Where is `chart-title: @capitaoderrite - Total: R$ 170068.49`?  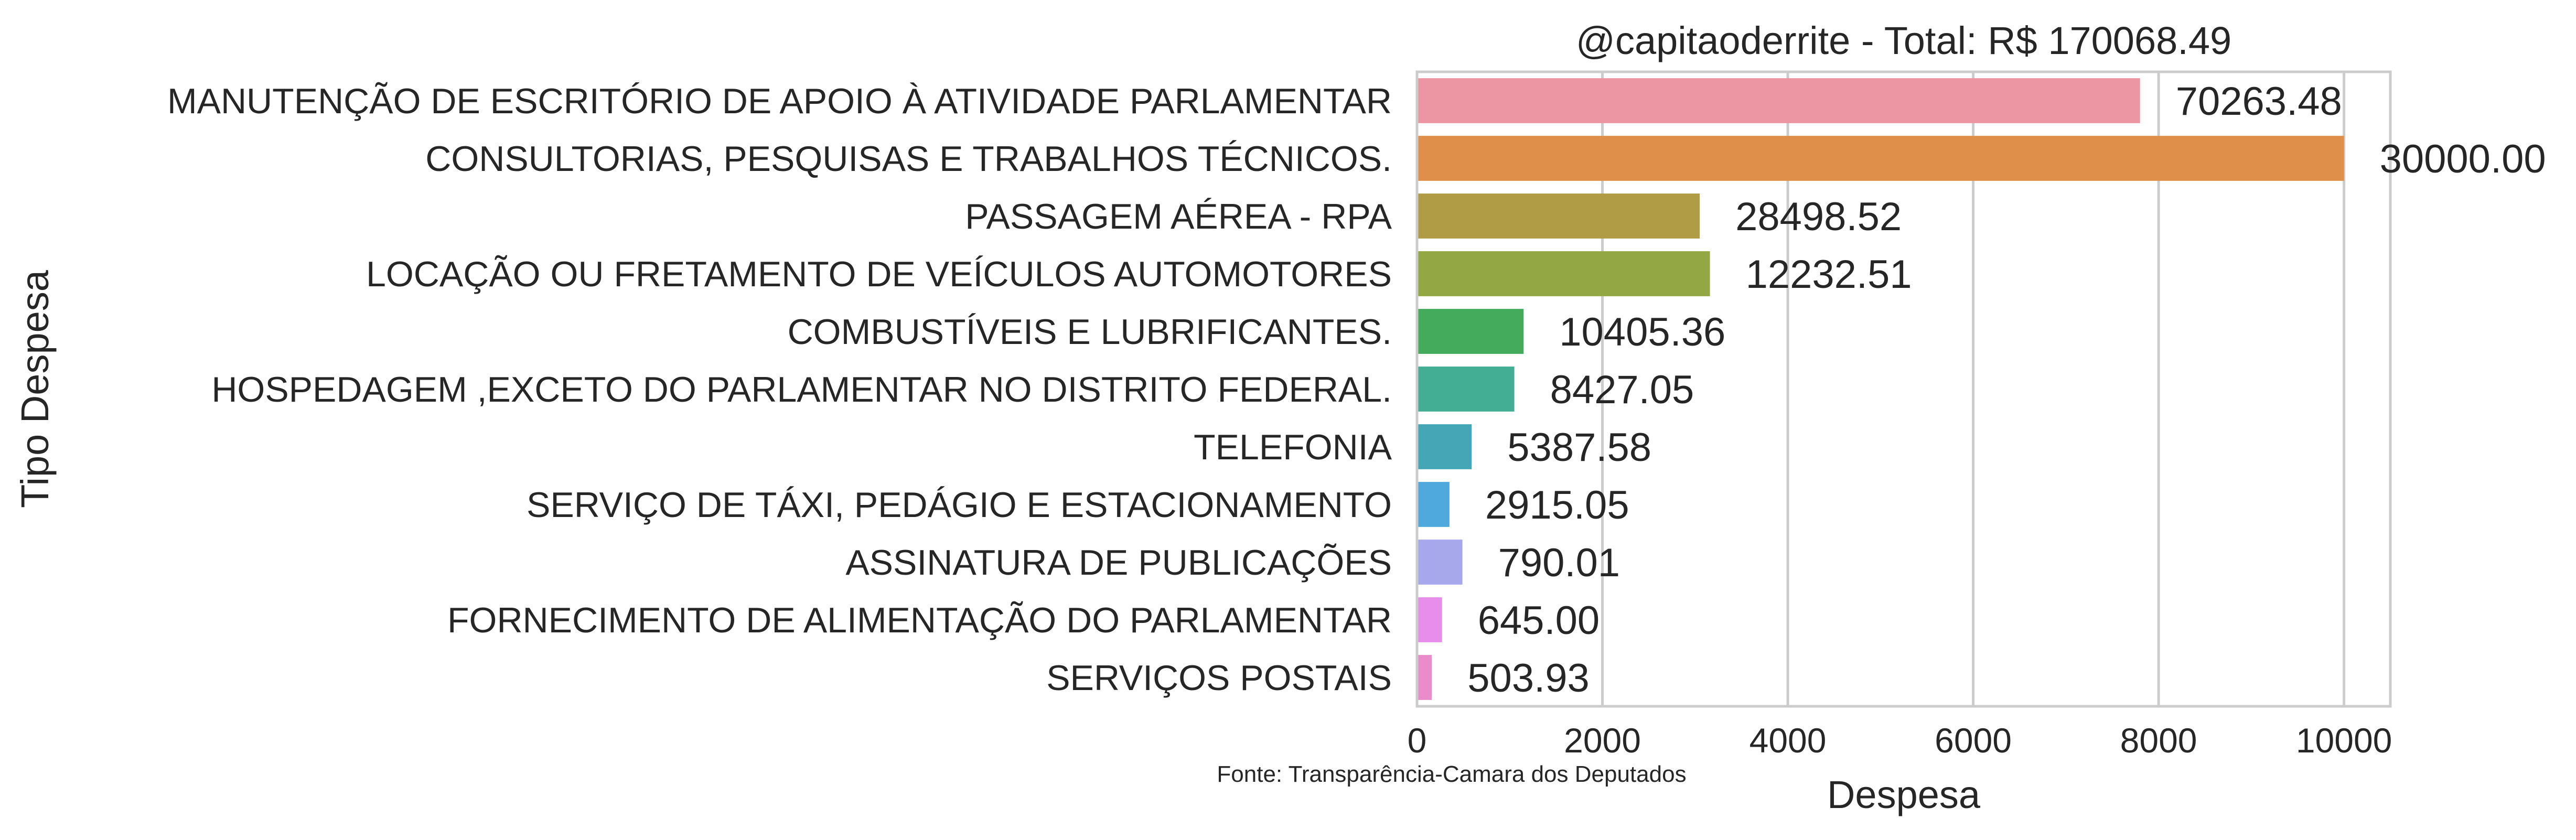
chart-title: @capitaoderrite - Total: R$ 170068.49 is located at coordinates (1903, 40).